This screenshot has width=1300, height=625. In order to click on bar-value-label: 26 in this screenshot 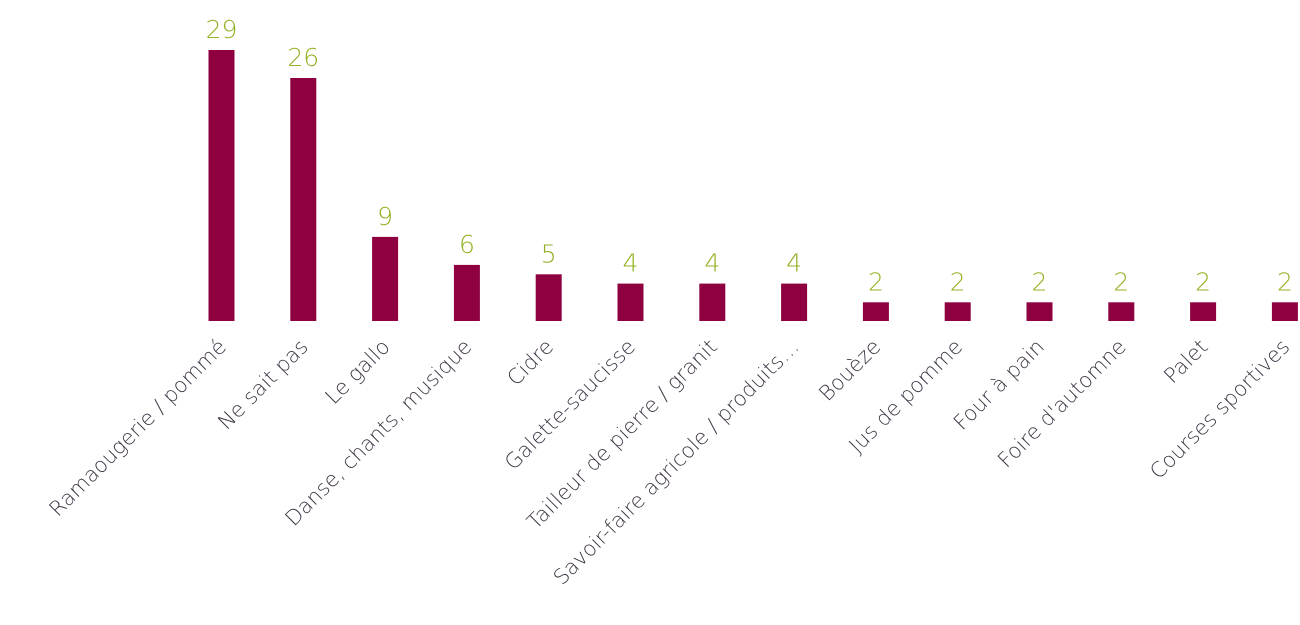, I will do `click(303, 57)`.